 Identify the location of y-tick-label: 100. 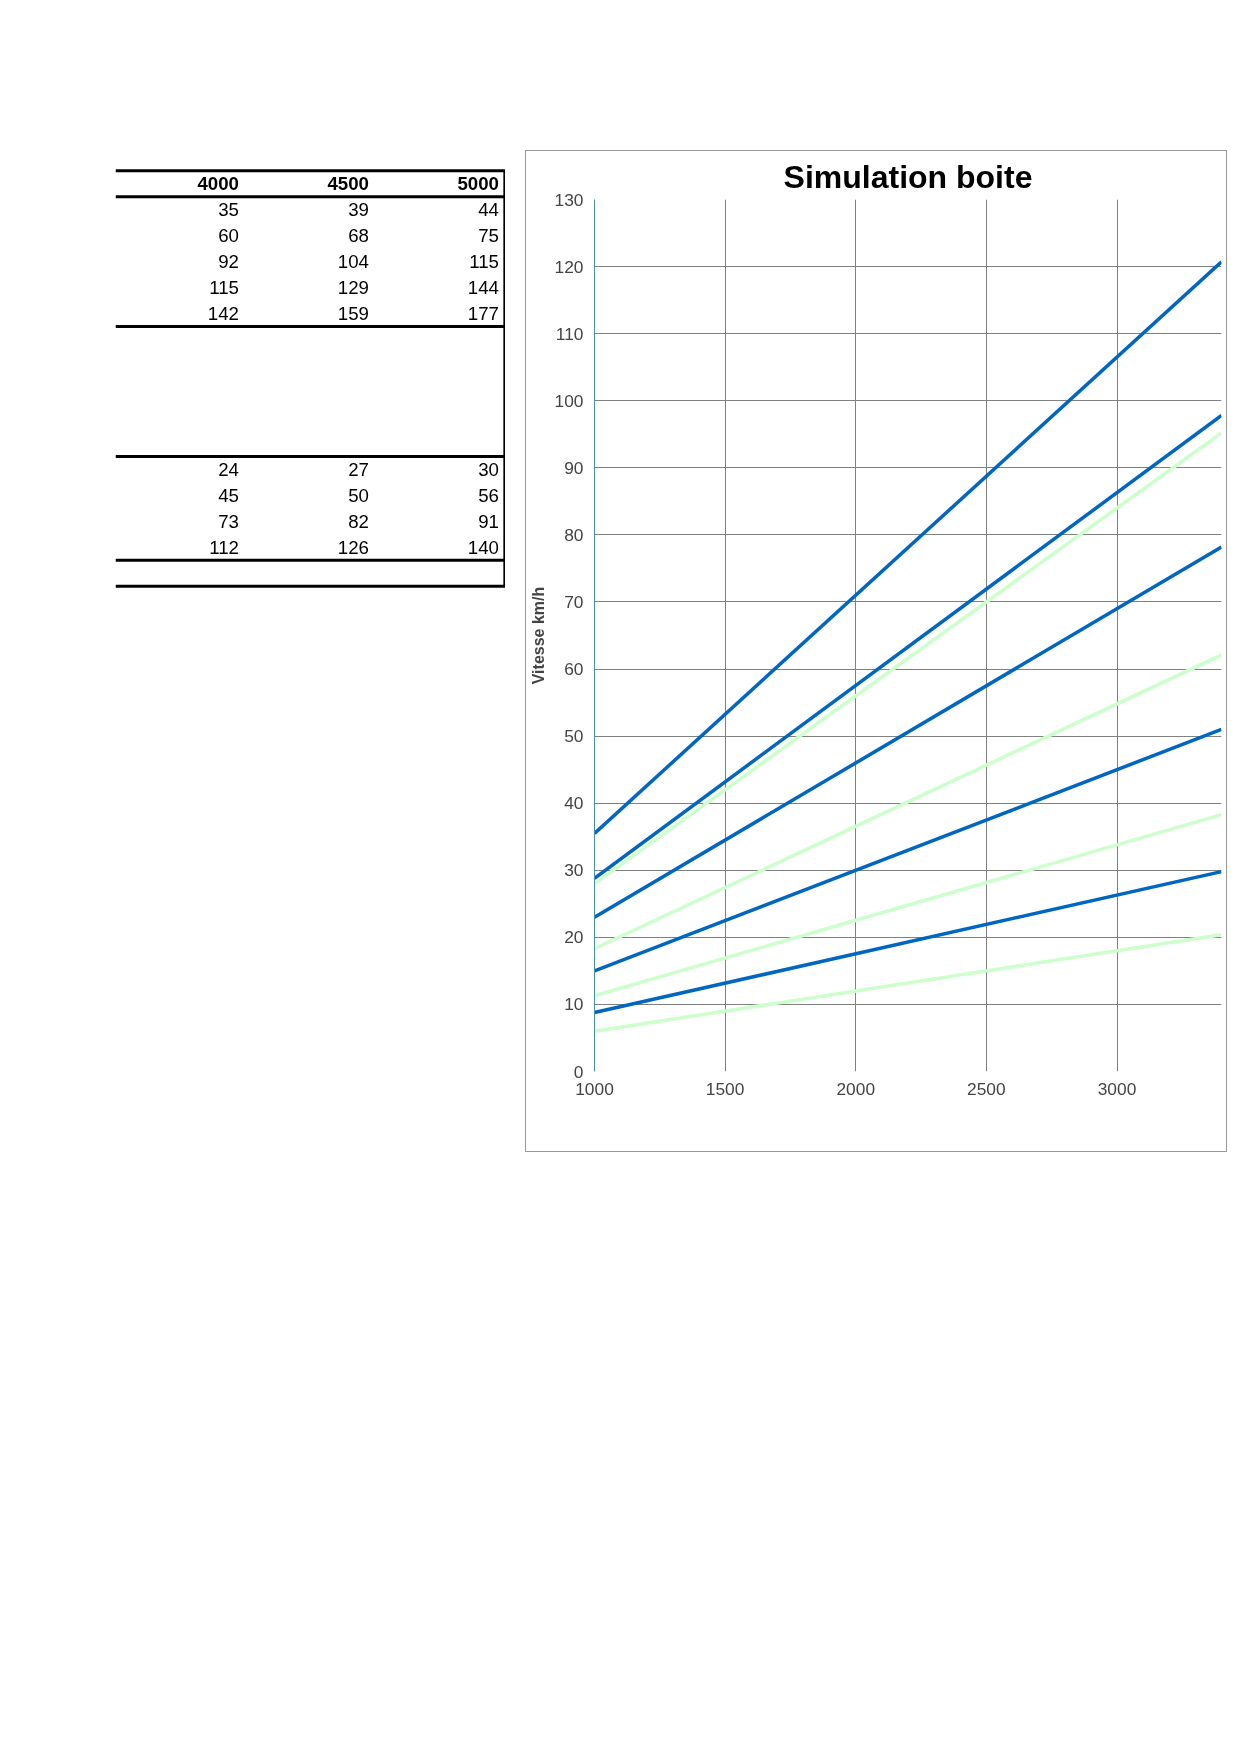
(569, 400).